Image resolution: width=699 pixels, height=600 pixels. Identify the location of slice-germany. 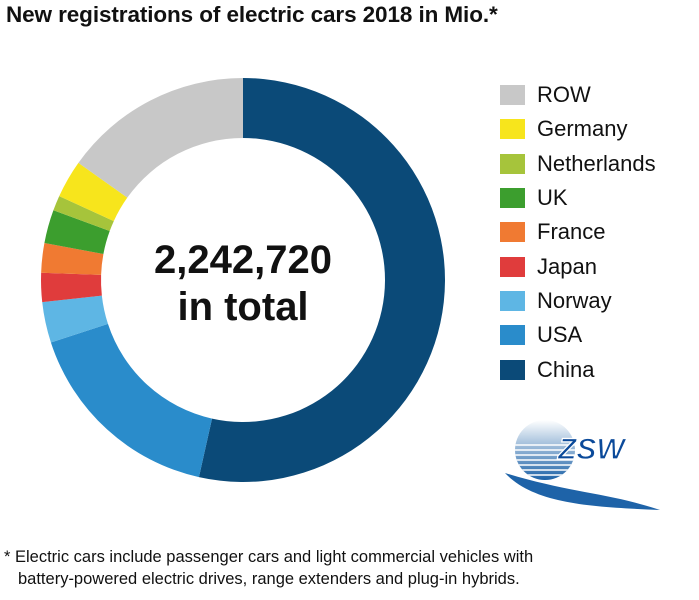
(93, 192).